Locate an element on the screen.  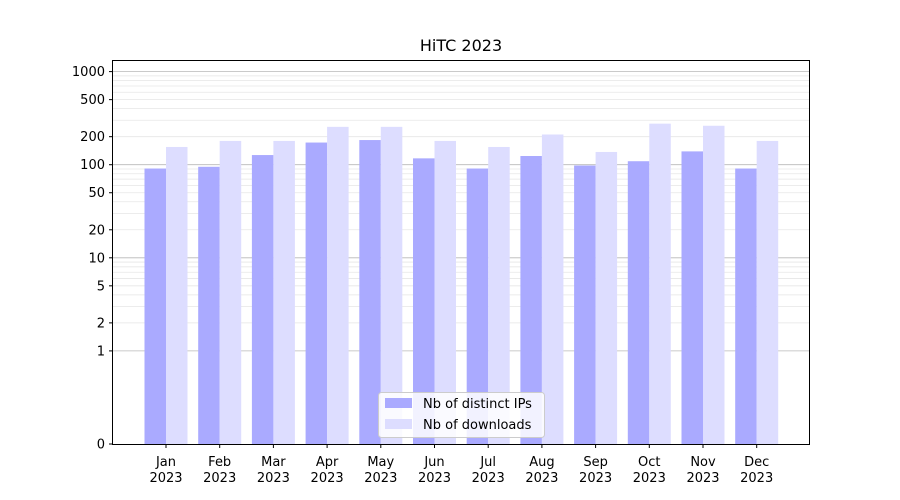
y-tick-label: 0 is located at coordinates (101, 445).